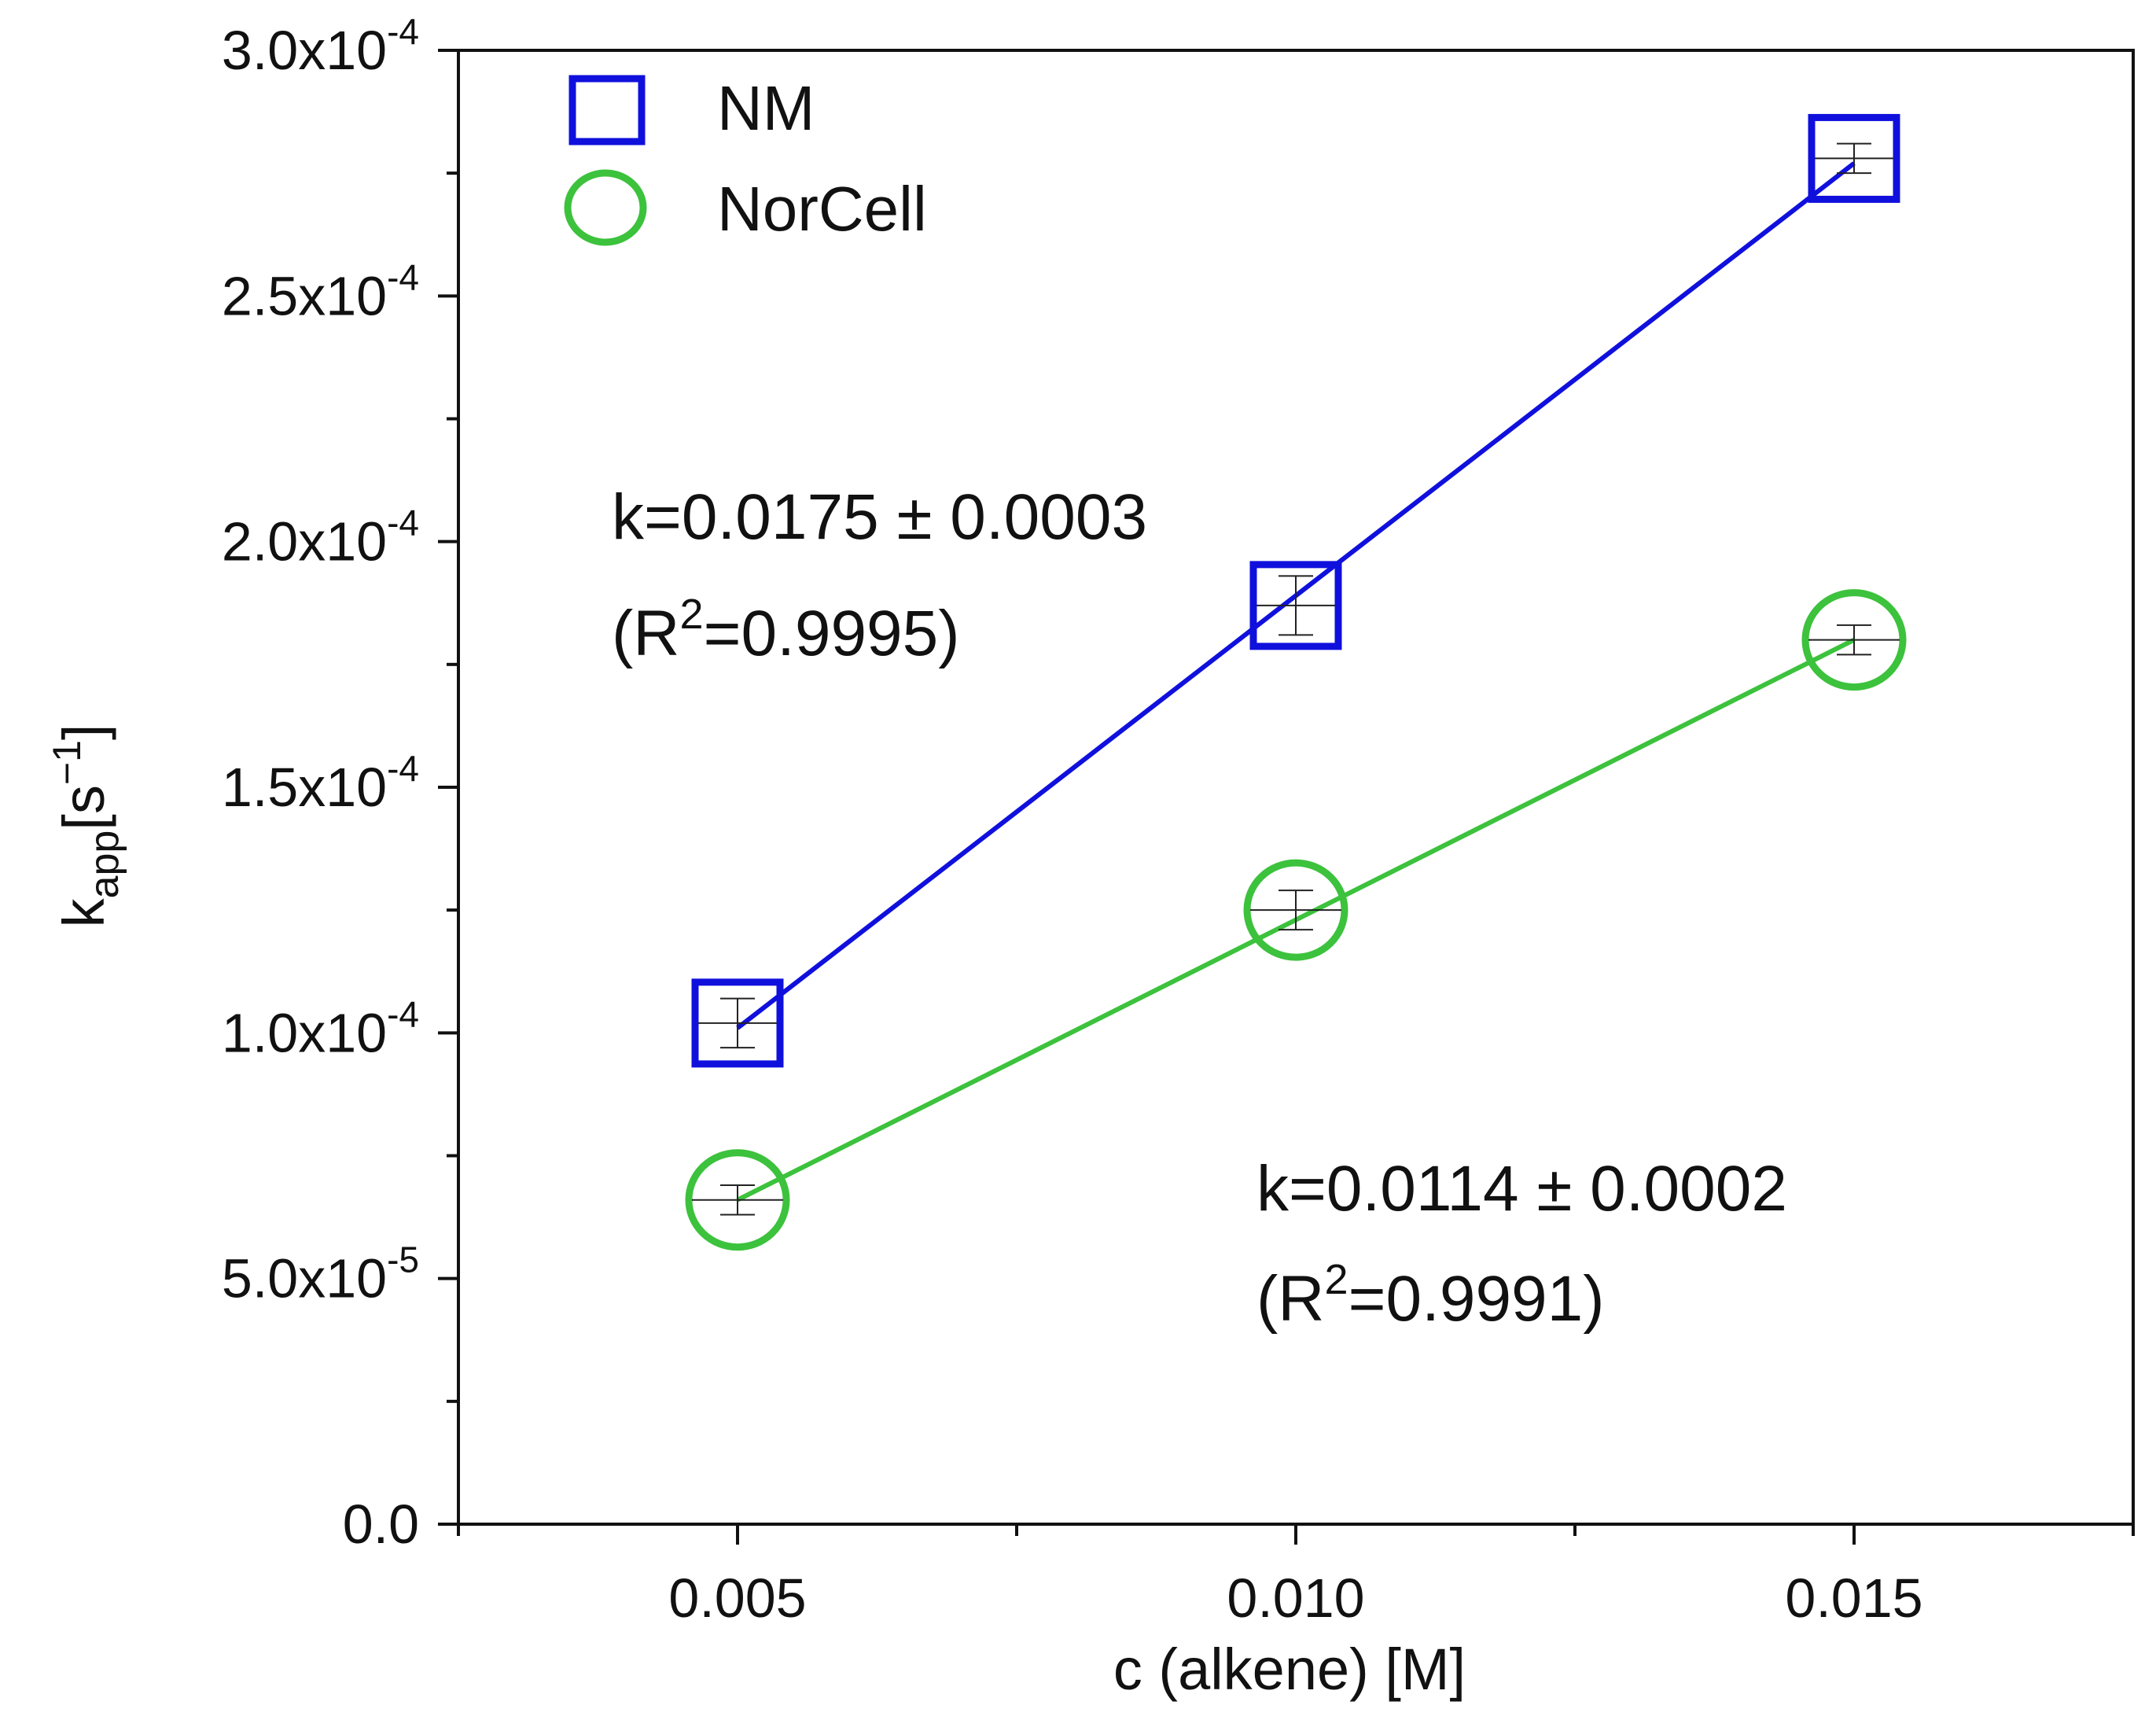 This screenshot has width=2156, height=1720. Describe the element at coordinates (320, 46) in the screenshot. I see `y-tick-label: 3.0x10⁻⁴` at that location.